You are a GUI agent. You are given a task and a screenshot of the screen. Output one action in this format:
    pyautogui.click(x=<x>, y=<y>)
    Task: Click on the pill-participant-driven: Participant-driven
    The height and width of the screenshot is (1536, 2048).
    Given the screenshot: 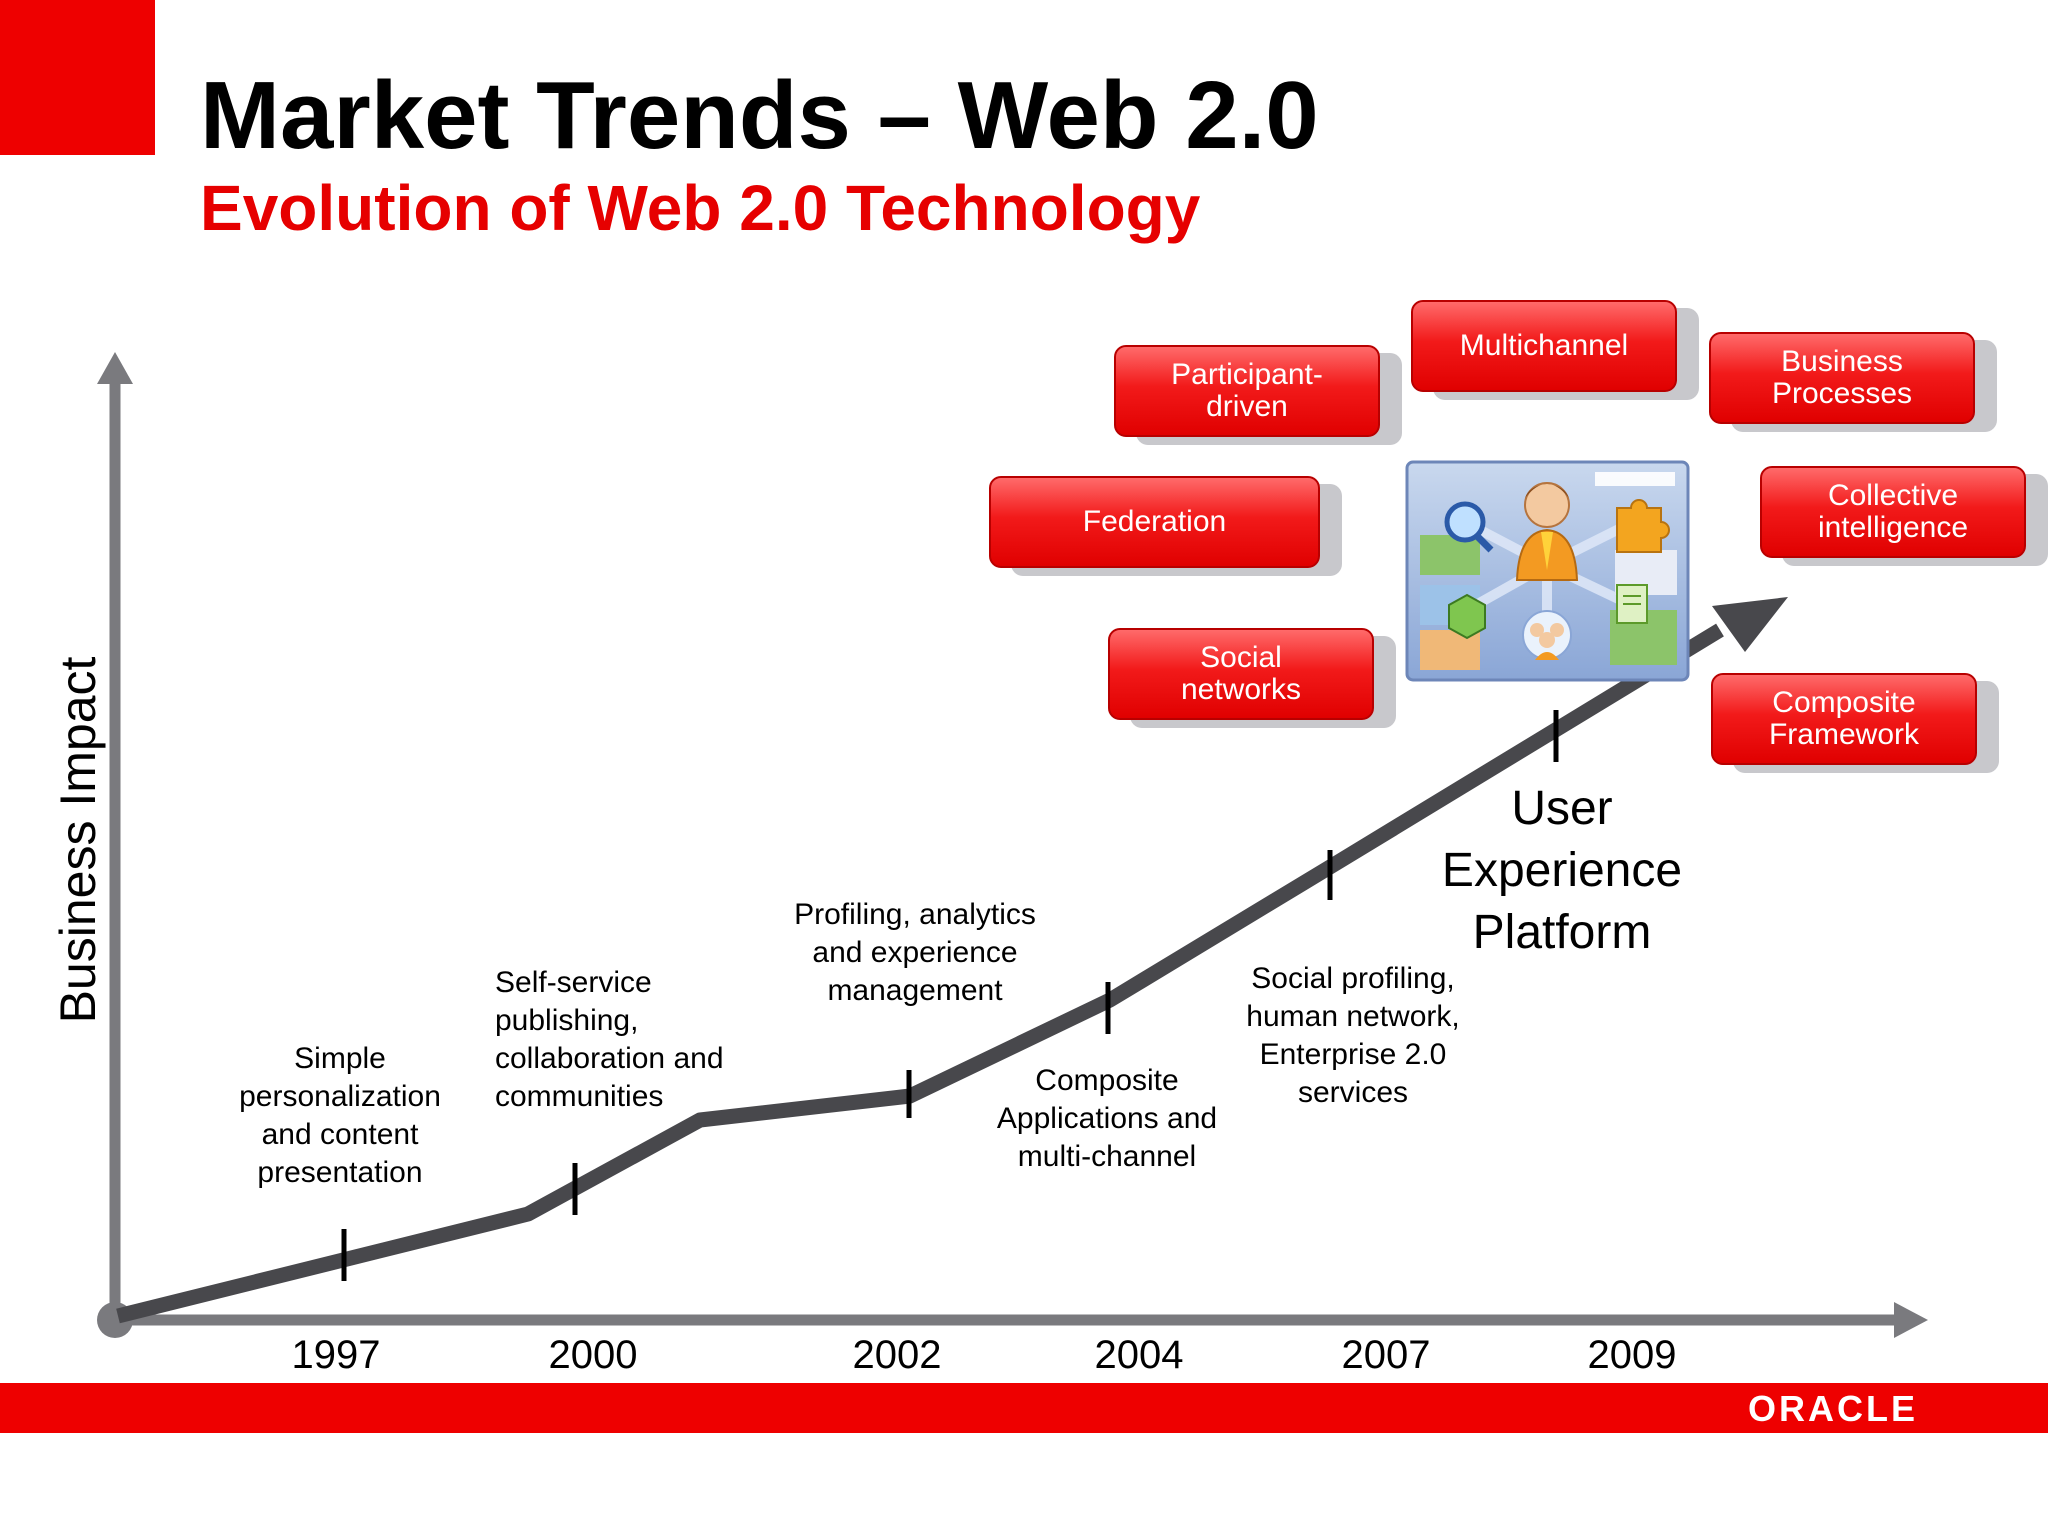 What is the action you would take?
    pyautogui.click(x=1247, y=391)
    